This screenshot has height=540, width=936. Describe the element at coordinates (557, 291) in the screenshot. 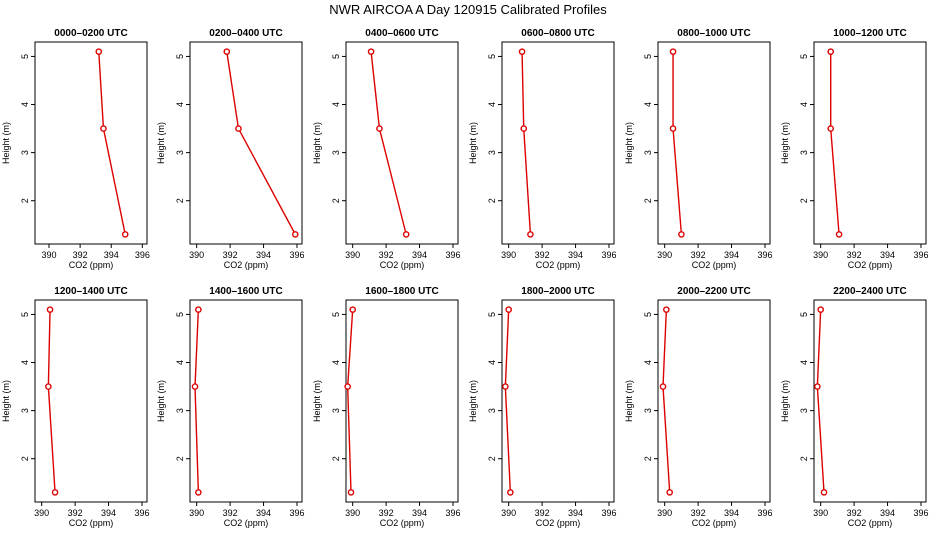

I see `panel-title: 1800–2000 UTC` at that location.